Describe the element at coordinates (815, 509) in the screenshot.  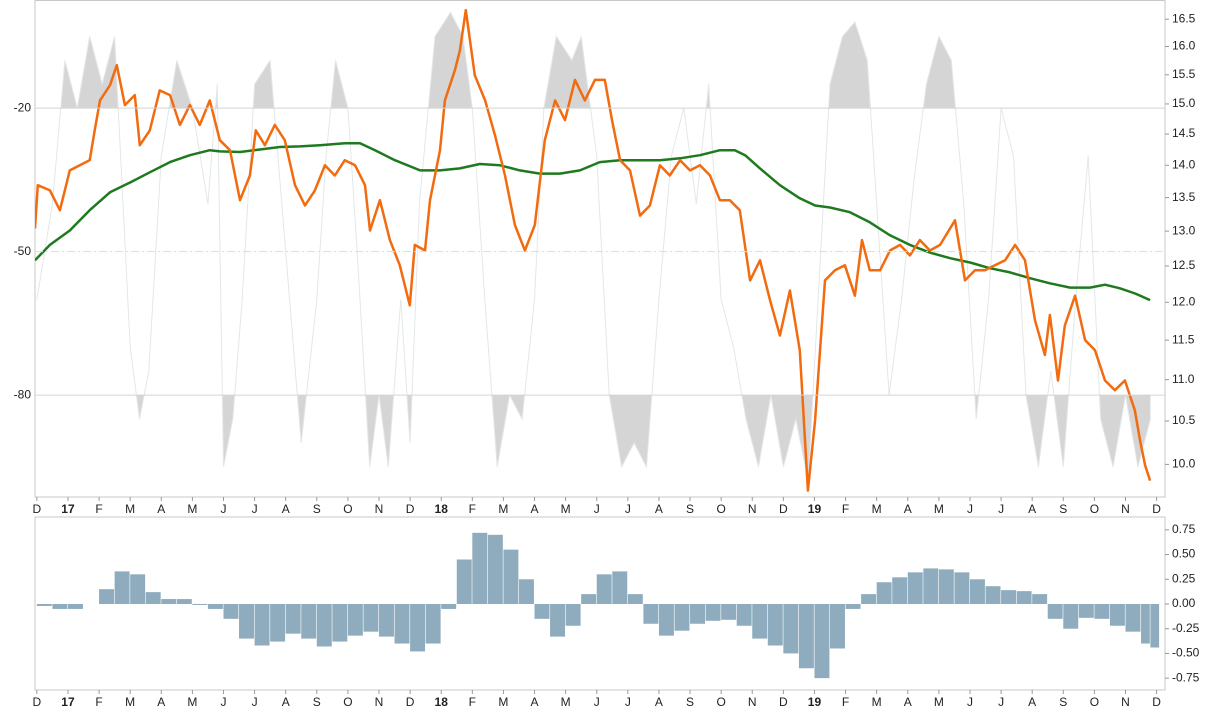
I see `x-tick-label: 19` at that location.